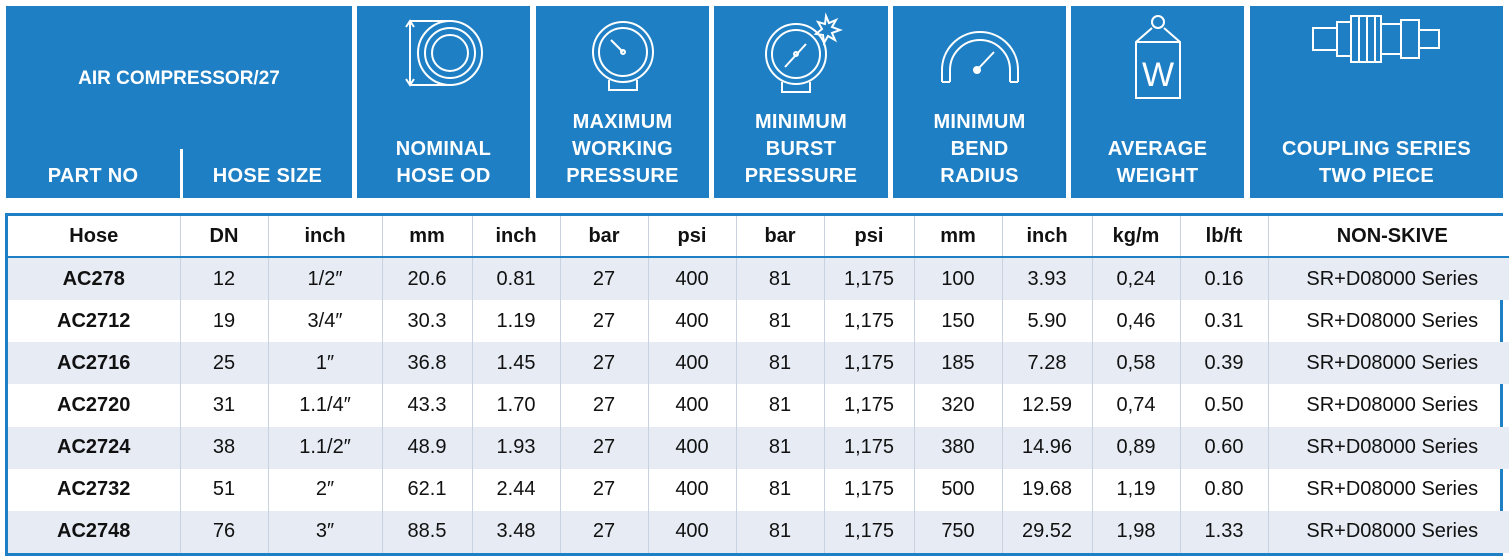 This screenshot has width=1509, height=560. I want to click on cell-lb-ft: 0.31, so click(1224, 321).